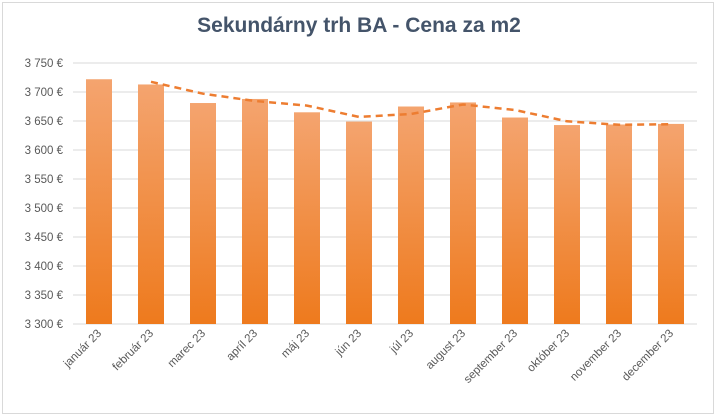 This screenshot has height=418, width=718. Describe the element at coordinates (243, 346) in the screenshot. I see `x-tick-label: apríl 23` at that location.